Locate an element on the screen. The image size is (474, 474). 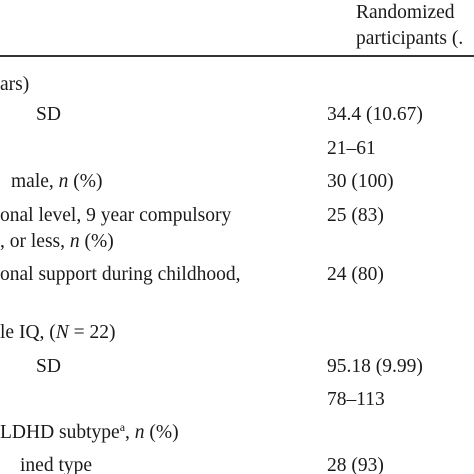
row-label-education-cont: , or less, n (%) is located at coordinates (57, 242).